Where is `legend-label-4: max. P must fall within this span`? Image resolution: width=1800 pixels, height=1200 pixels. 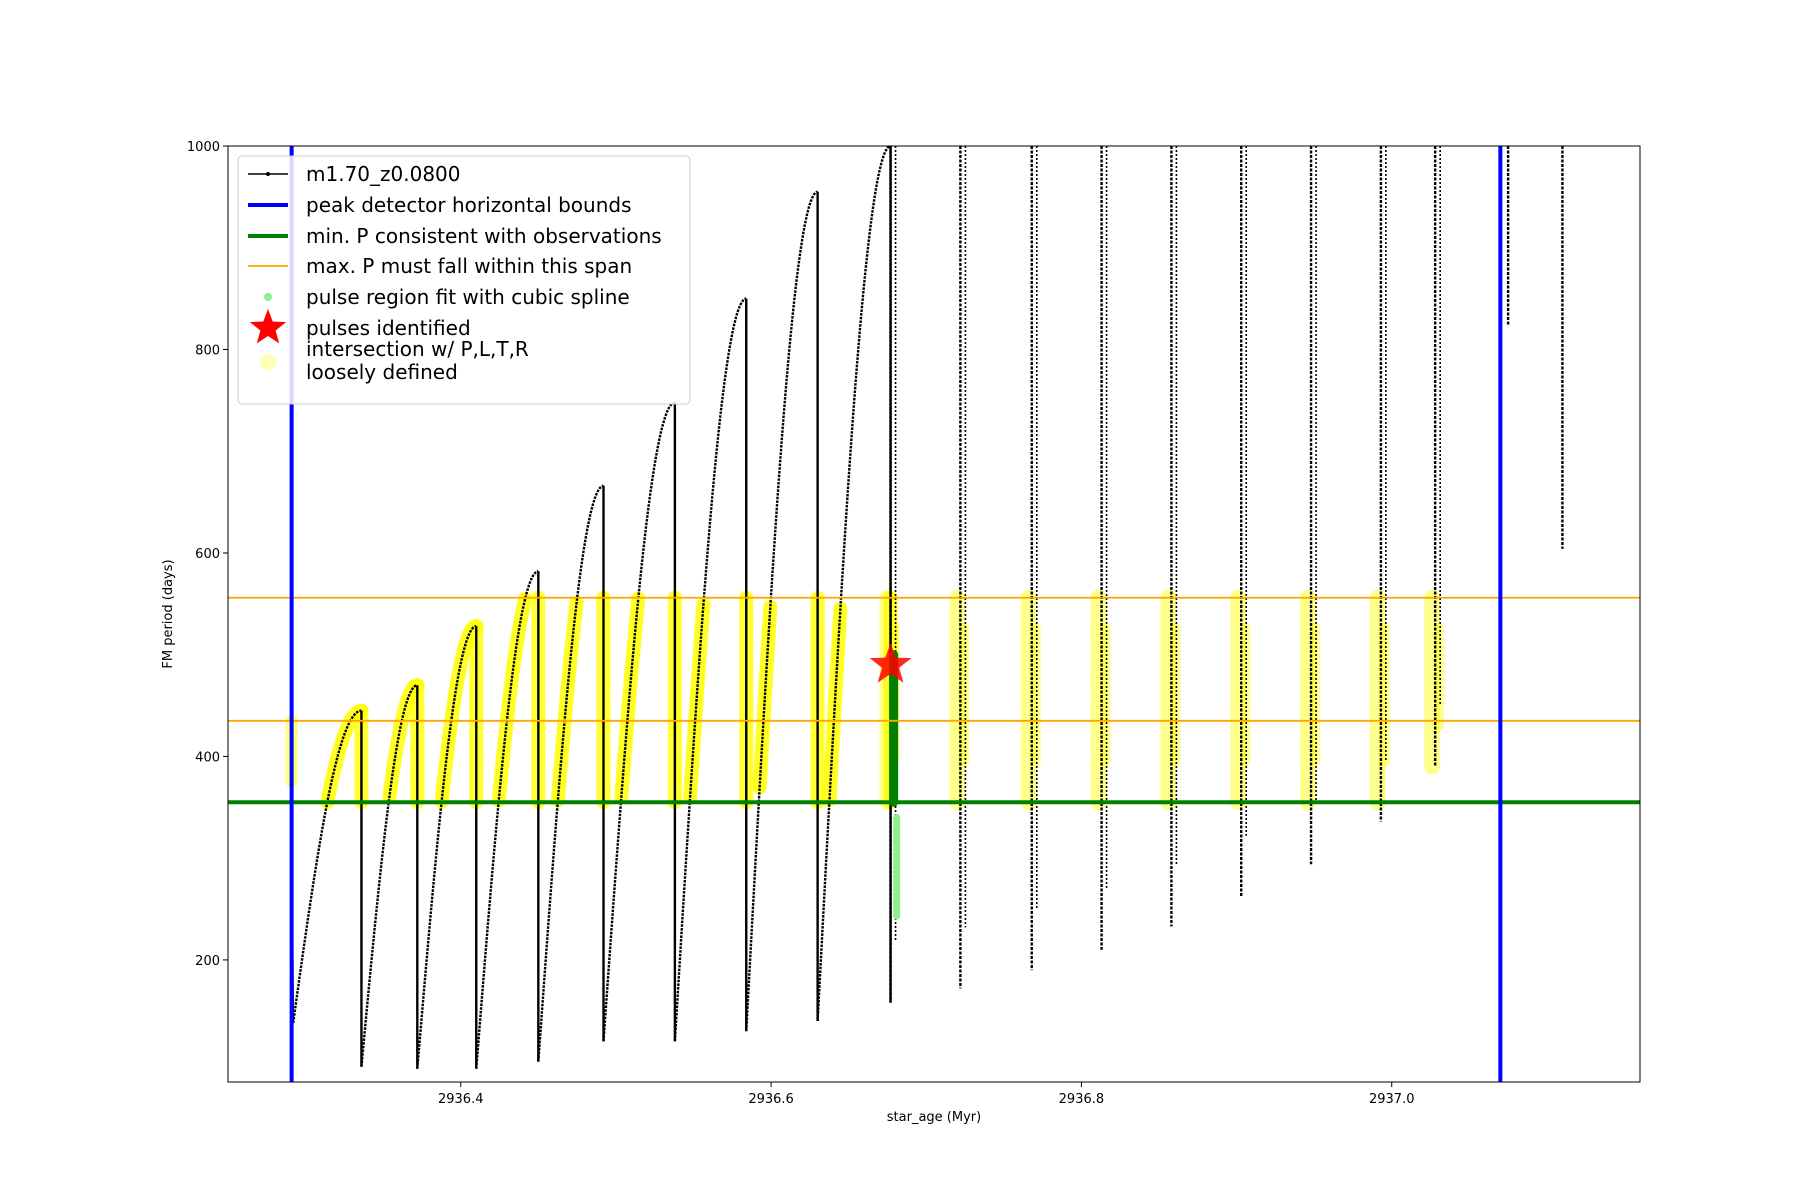
legend-label-4: max. P must fall within this span is located at coordinates (469, 266).